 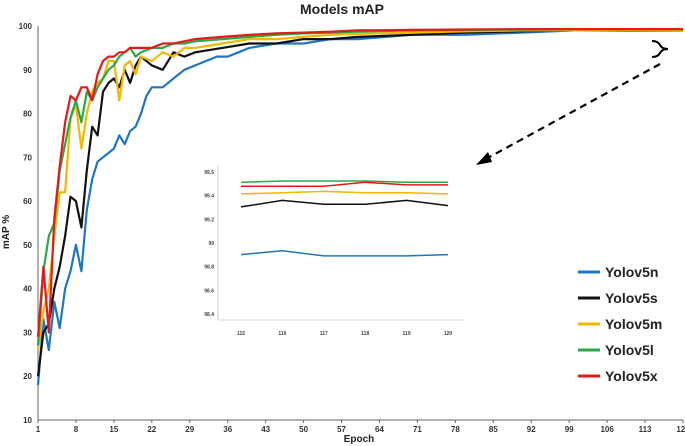 I want to click on x-tick-label: 78, so click(x=455, y=429).